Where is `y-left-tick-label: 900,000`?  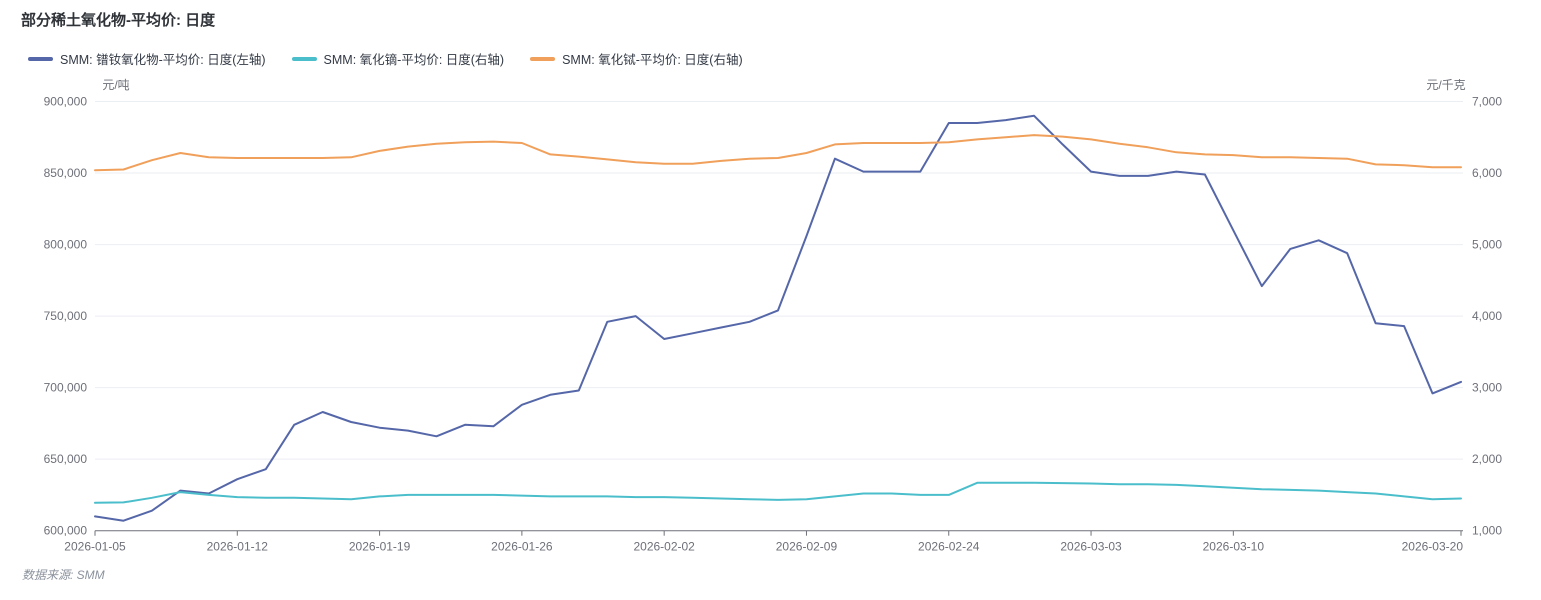
y-left-tick-label: 900,000 is located at coordinates (66, 102).